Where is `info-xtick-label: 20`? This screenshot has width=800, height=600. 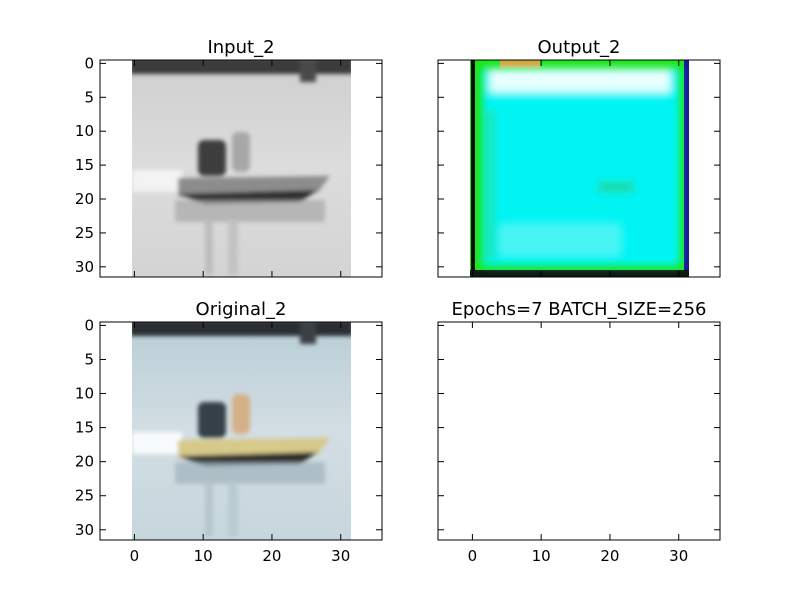
info-xtick-label: 20 is located at coordinates (609, 556).